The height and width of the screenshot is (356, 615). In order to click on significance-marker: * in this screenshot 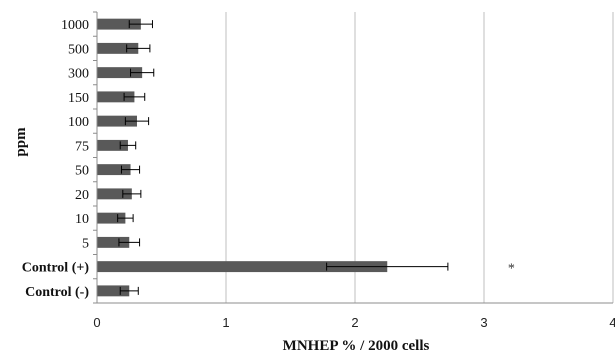, I will do `click(511, 269)`.